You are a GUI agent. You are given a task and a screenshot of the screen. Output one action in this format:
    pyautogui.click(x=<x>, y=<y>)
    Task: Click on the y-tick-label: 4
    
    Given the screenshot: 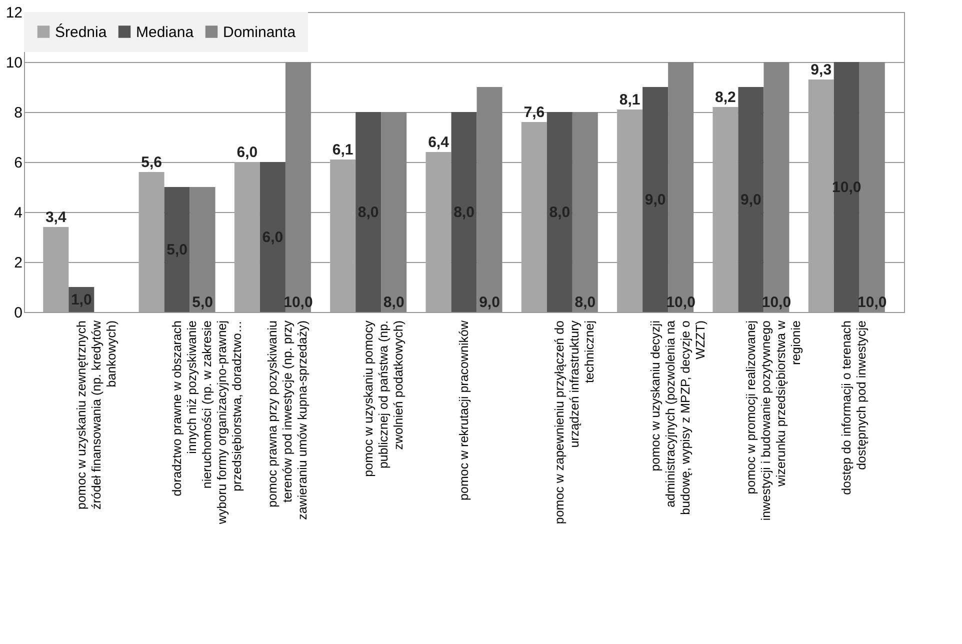 What is the action you would take?
    pyautogui.click(x=18, y=213)
    